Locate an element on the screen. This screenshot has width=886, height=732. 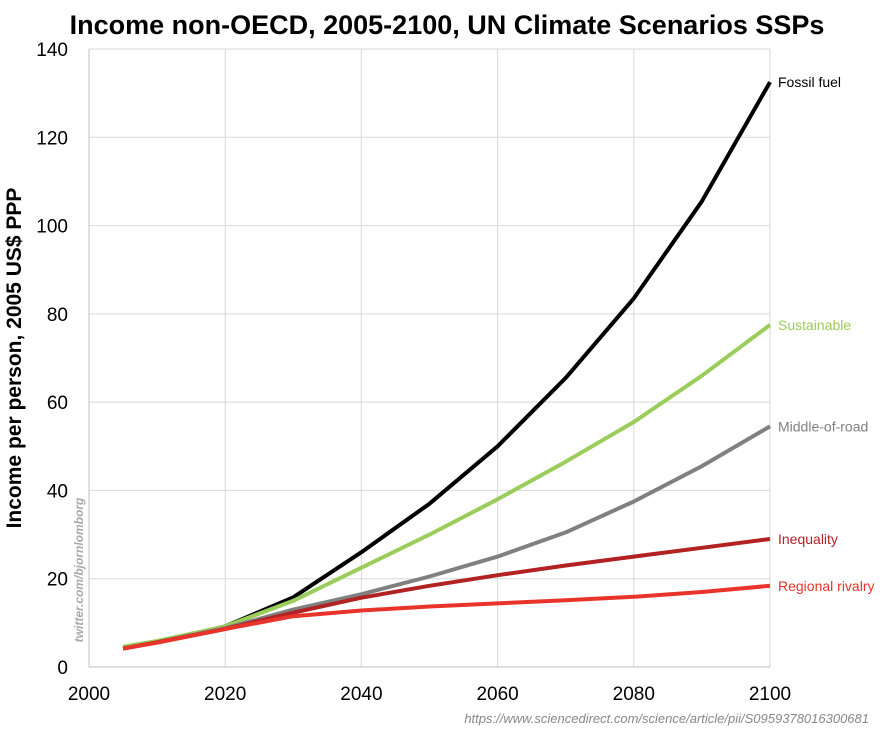
y-tick-label: 60 is located at coordinates (57, 403).